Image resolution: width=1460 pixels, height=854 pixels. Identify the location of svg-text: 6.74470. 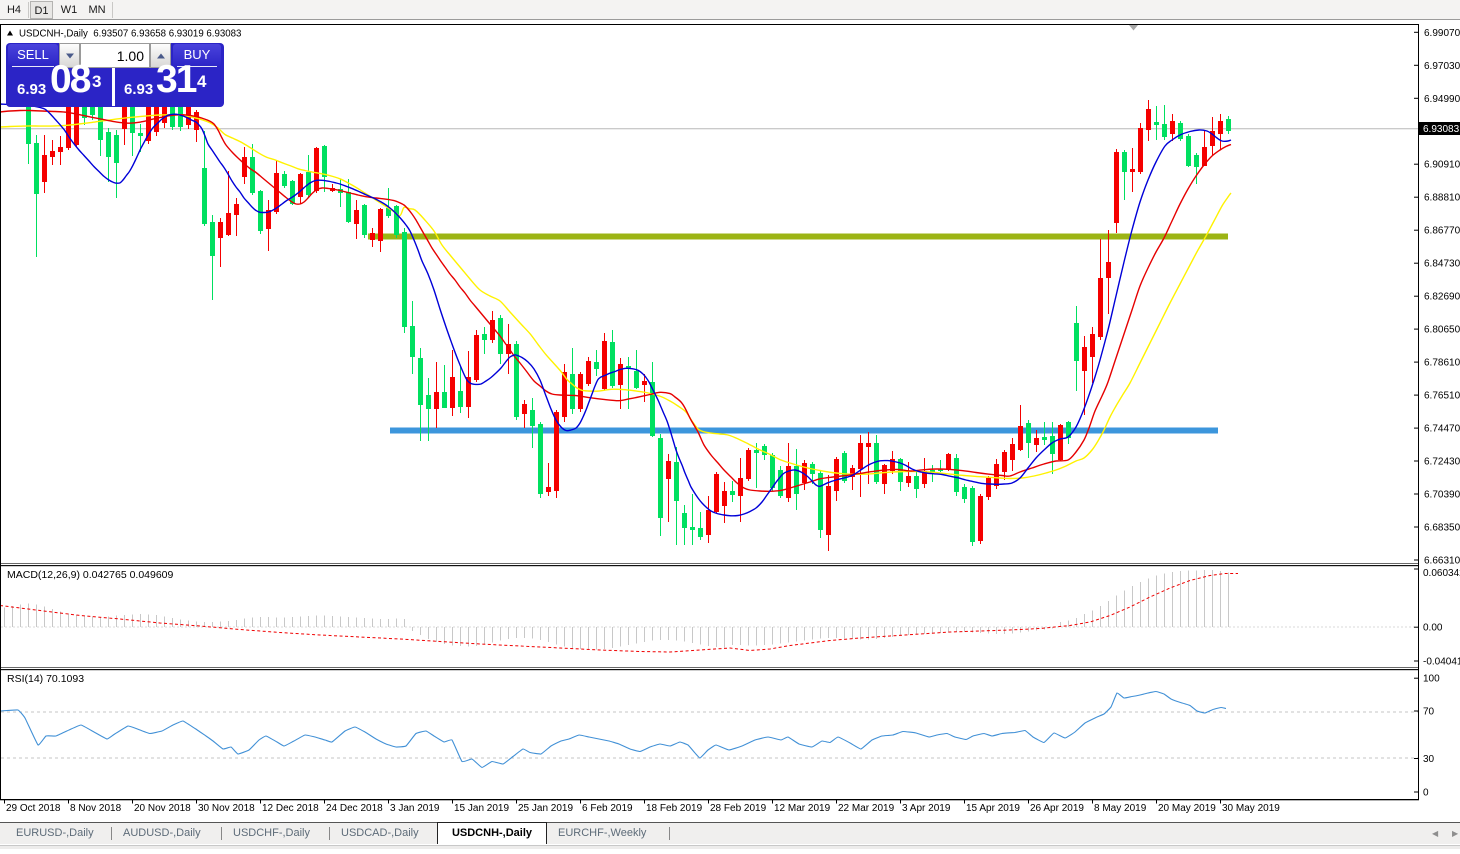
(1442, 429).